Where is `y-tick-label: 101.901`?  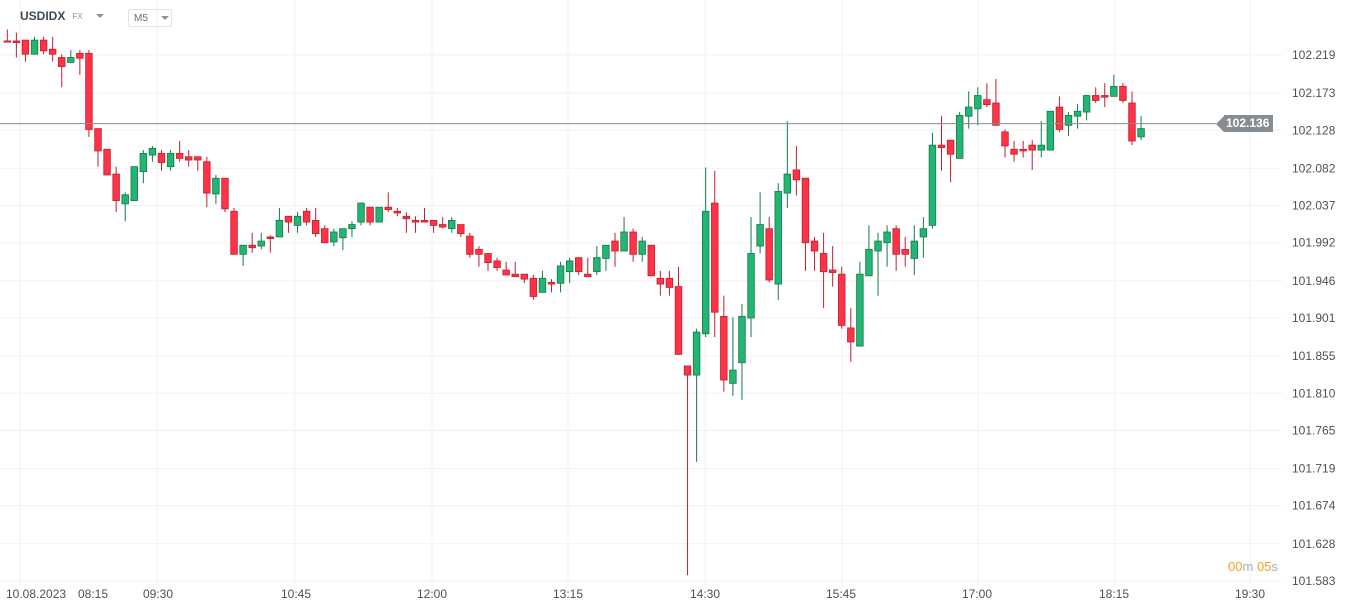
y-tick-label: 101.901 is located at coordinates (1314, 318).